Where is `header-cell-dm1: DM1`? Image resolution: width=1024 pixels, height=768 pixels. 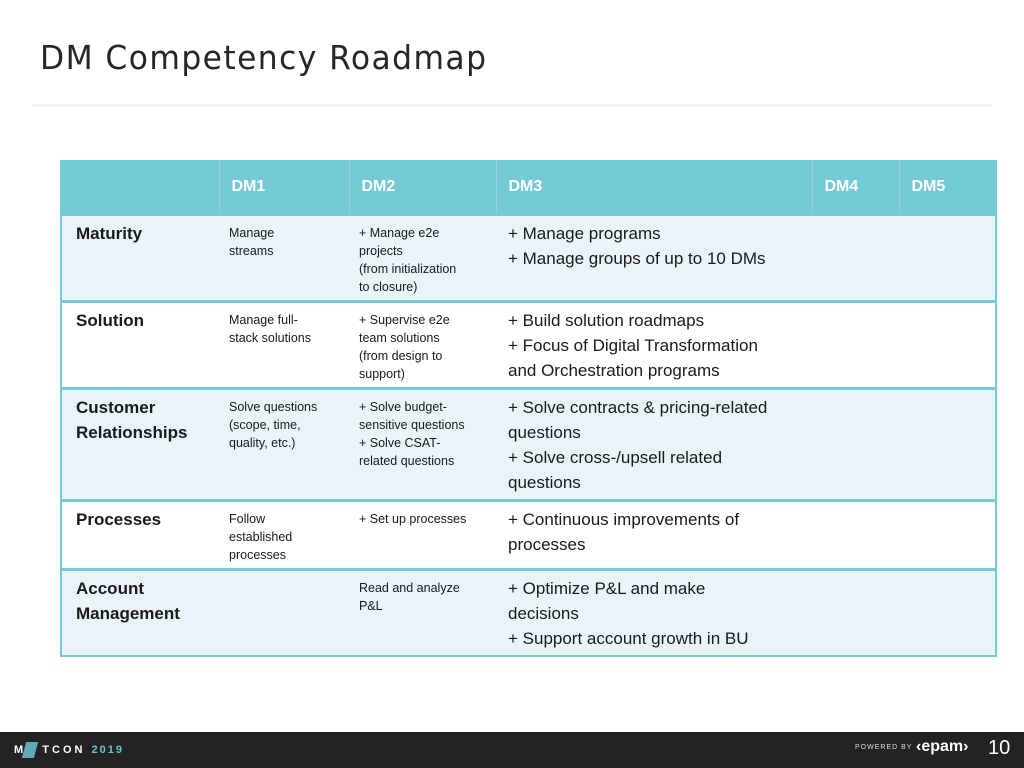
header-cell-dm1: DM1 is located at coordinates (284, 187).